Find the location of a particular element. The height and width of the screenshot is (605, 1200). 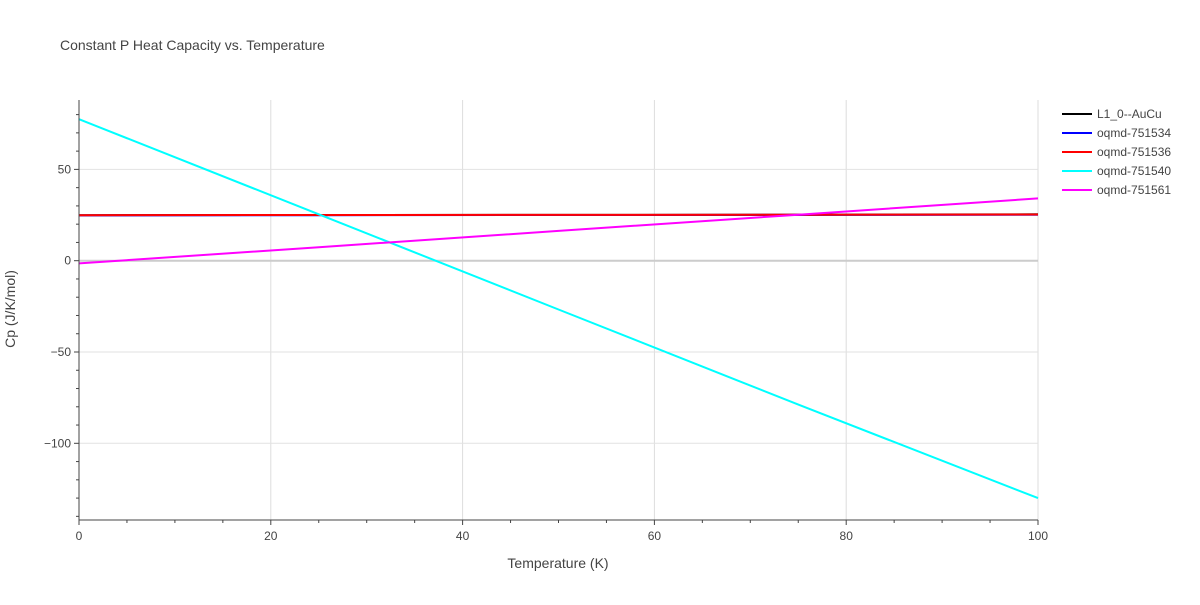

x-tick-label: 100 is located at coordinates (1038, 536).